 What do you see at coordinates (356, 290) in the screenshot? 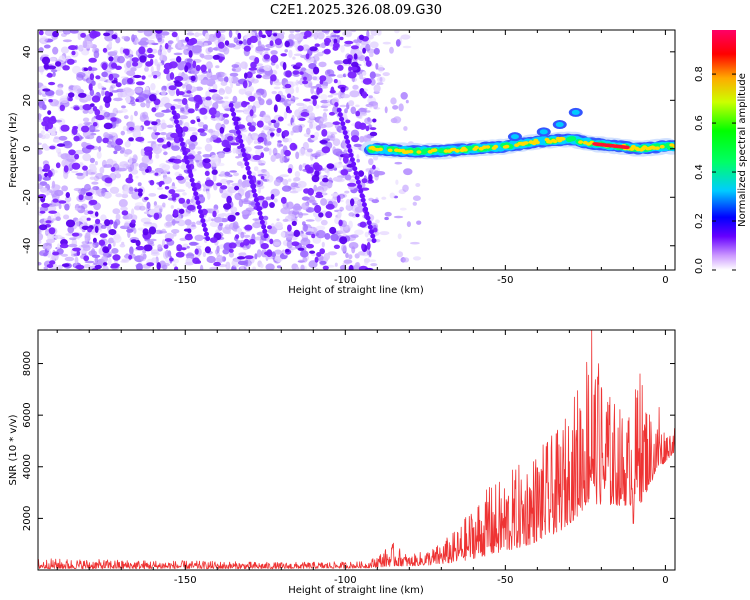
I see `spectrogram-x-axis-label: Height of straight line (km)` at bounding box center [356, 290].